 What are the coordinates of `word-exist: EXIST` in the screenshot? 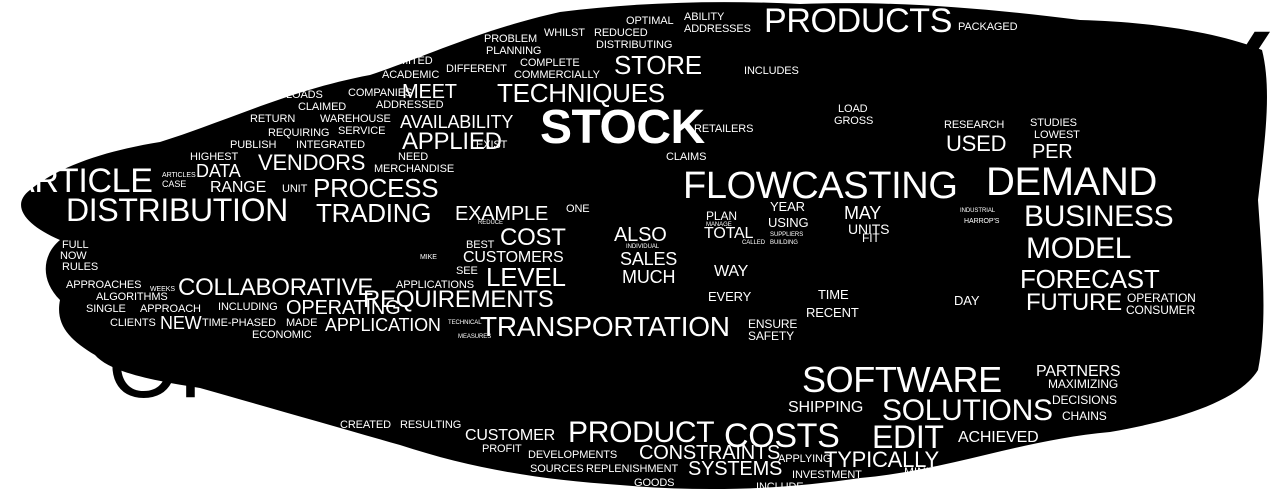 It's located at (492, 145).